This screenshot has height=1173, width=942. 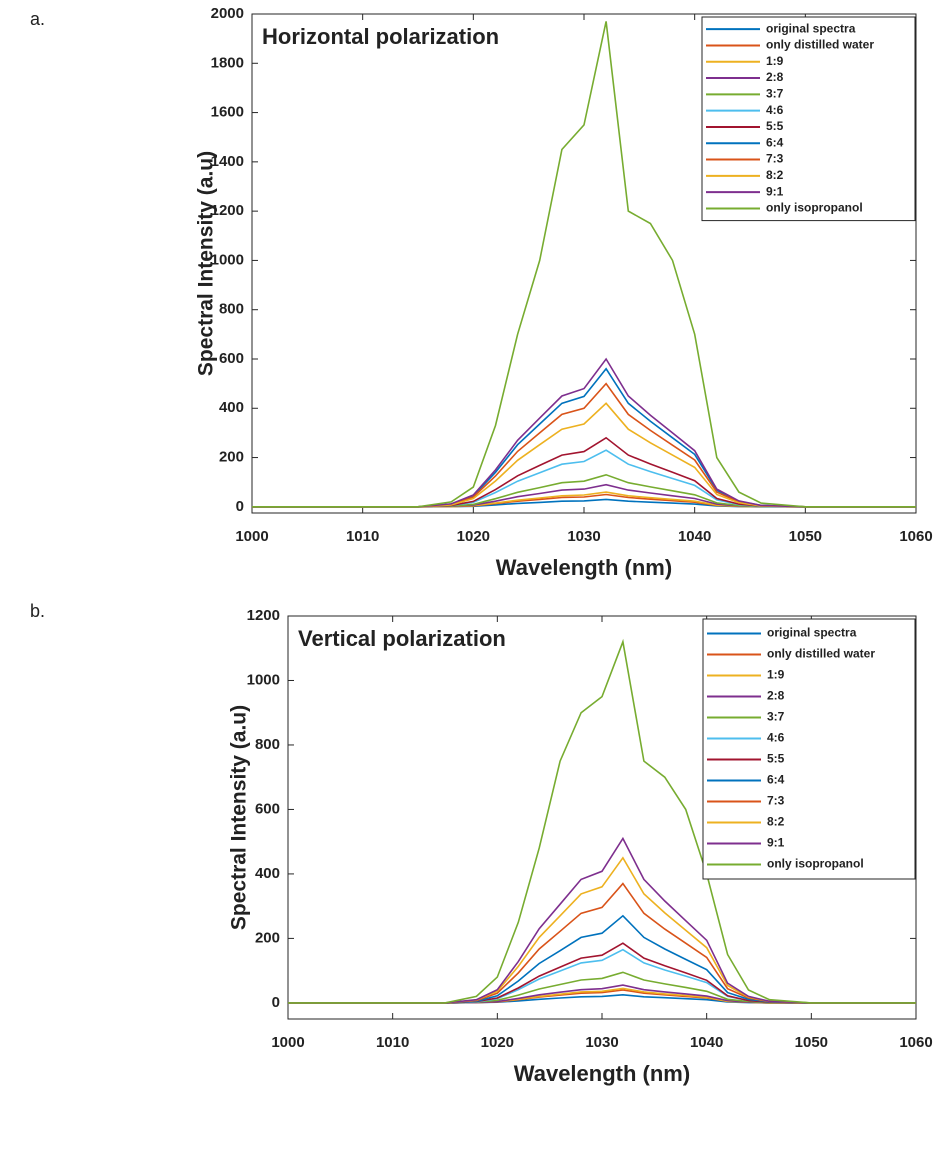 What do you see at coordinates (37, 611) in the screenshot?
I see `panel-label: b.` at bounding box center [37, 611].